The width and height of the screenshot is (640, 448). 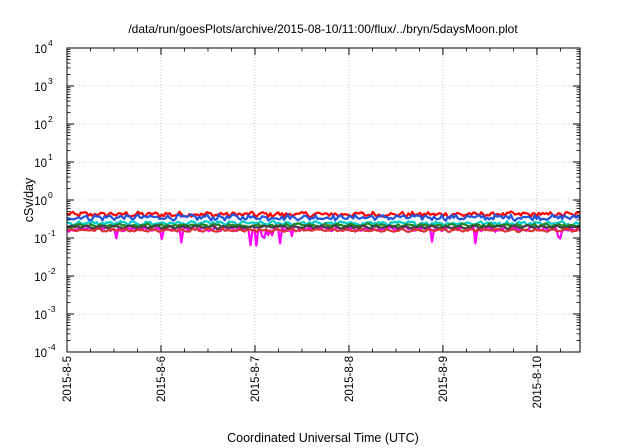 What do you see at coordinates (50, 81) in the screenshot?
I see `y-tick-label-exponent: 3` at bounding box center [50, 81].